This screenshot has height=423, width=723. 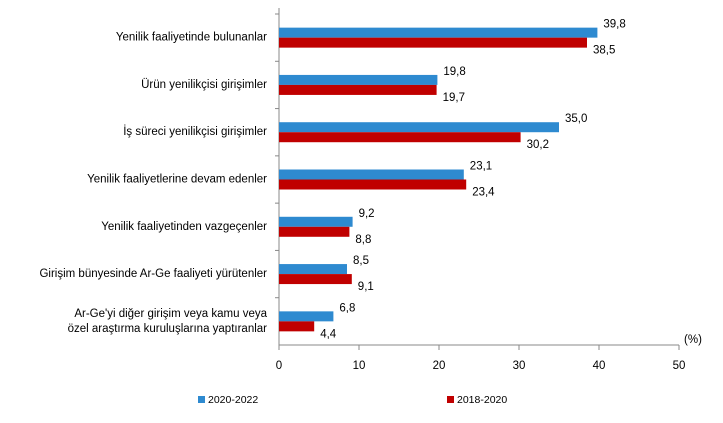 I want to click on value-label: 8,8, so click(x=363, y=240).